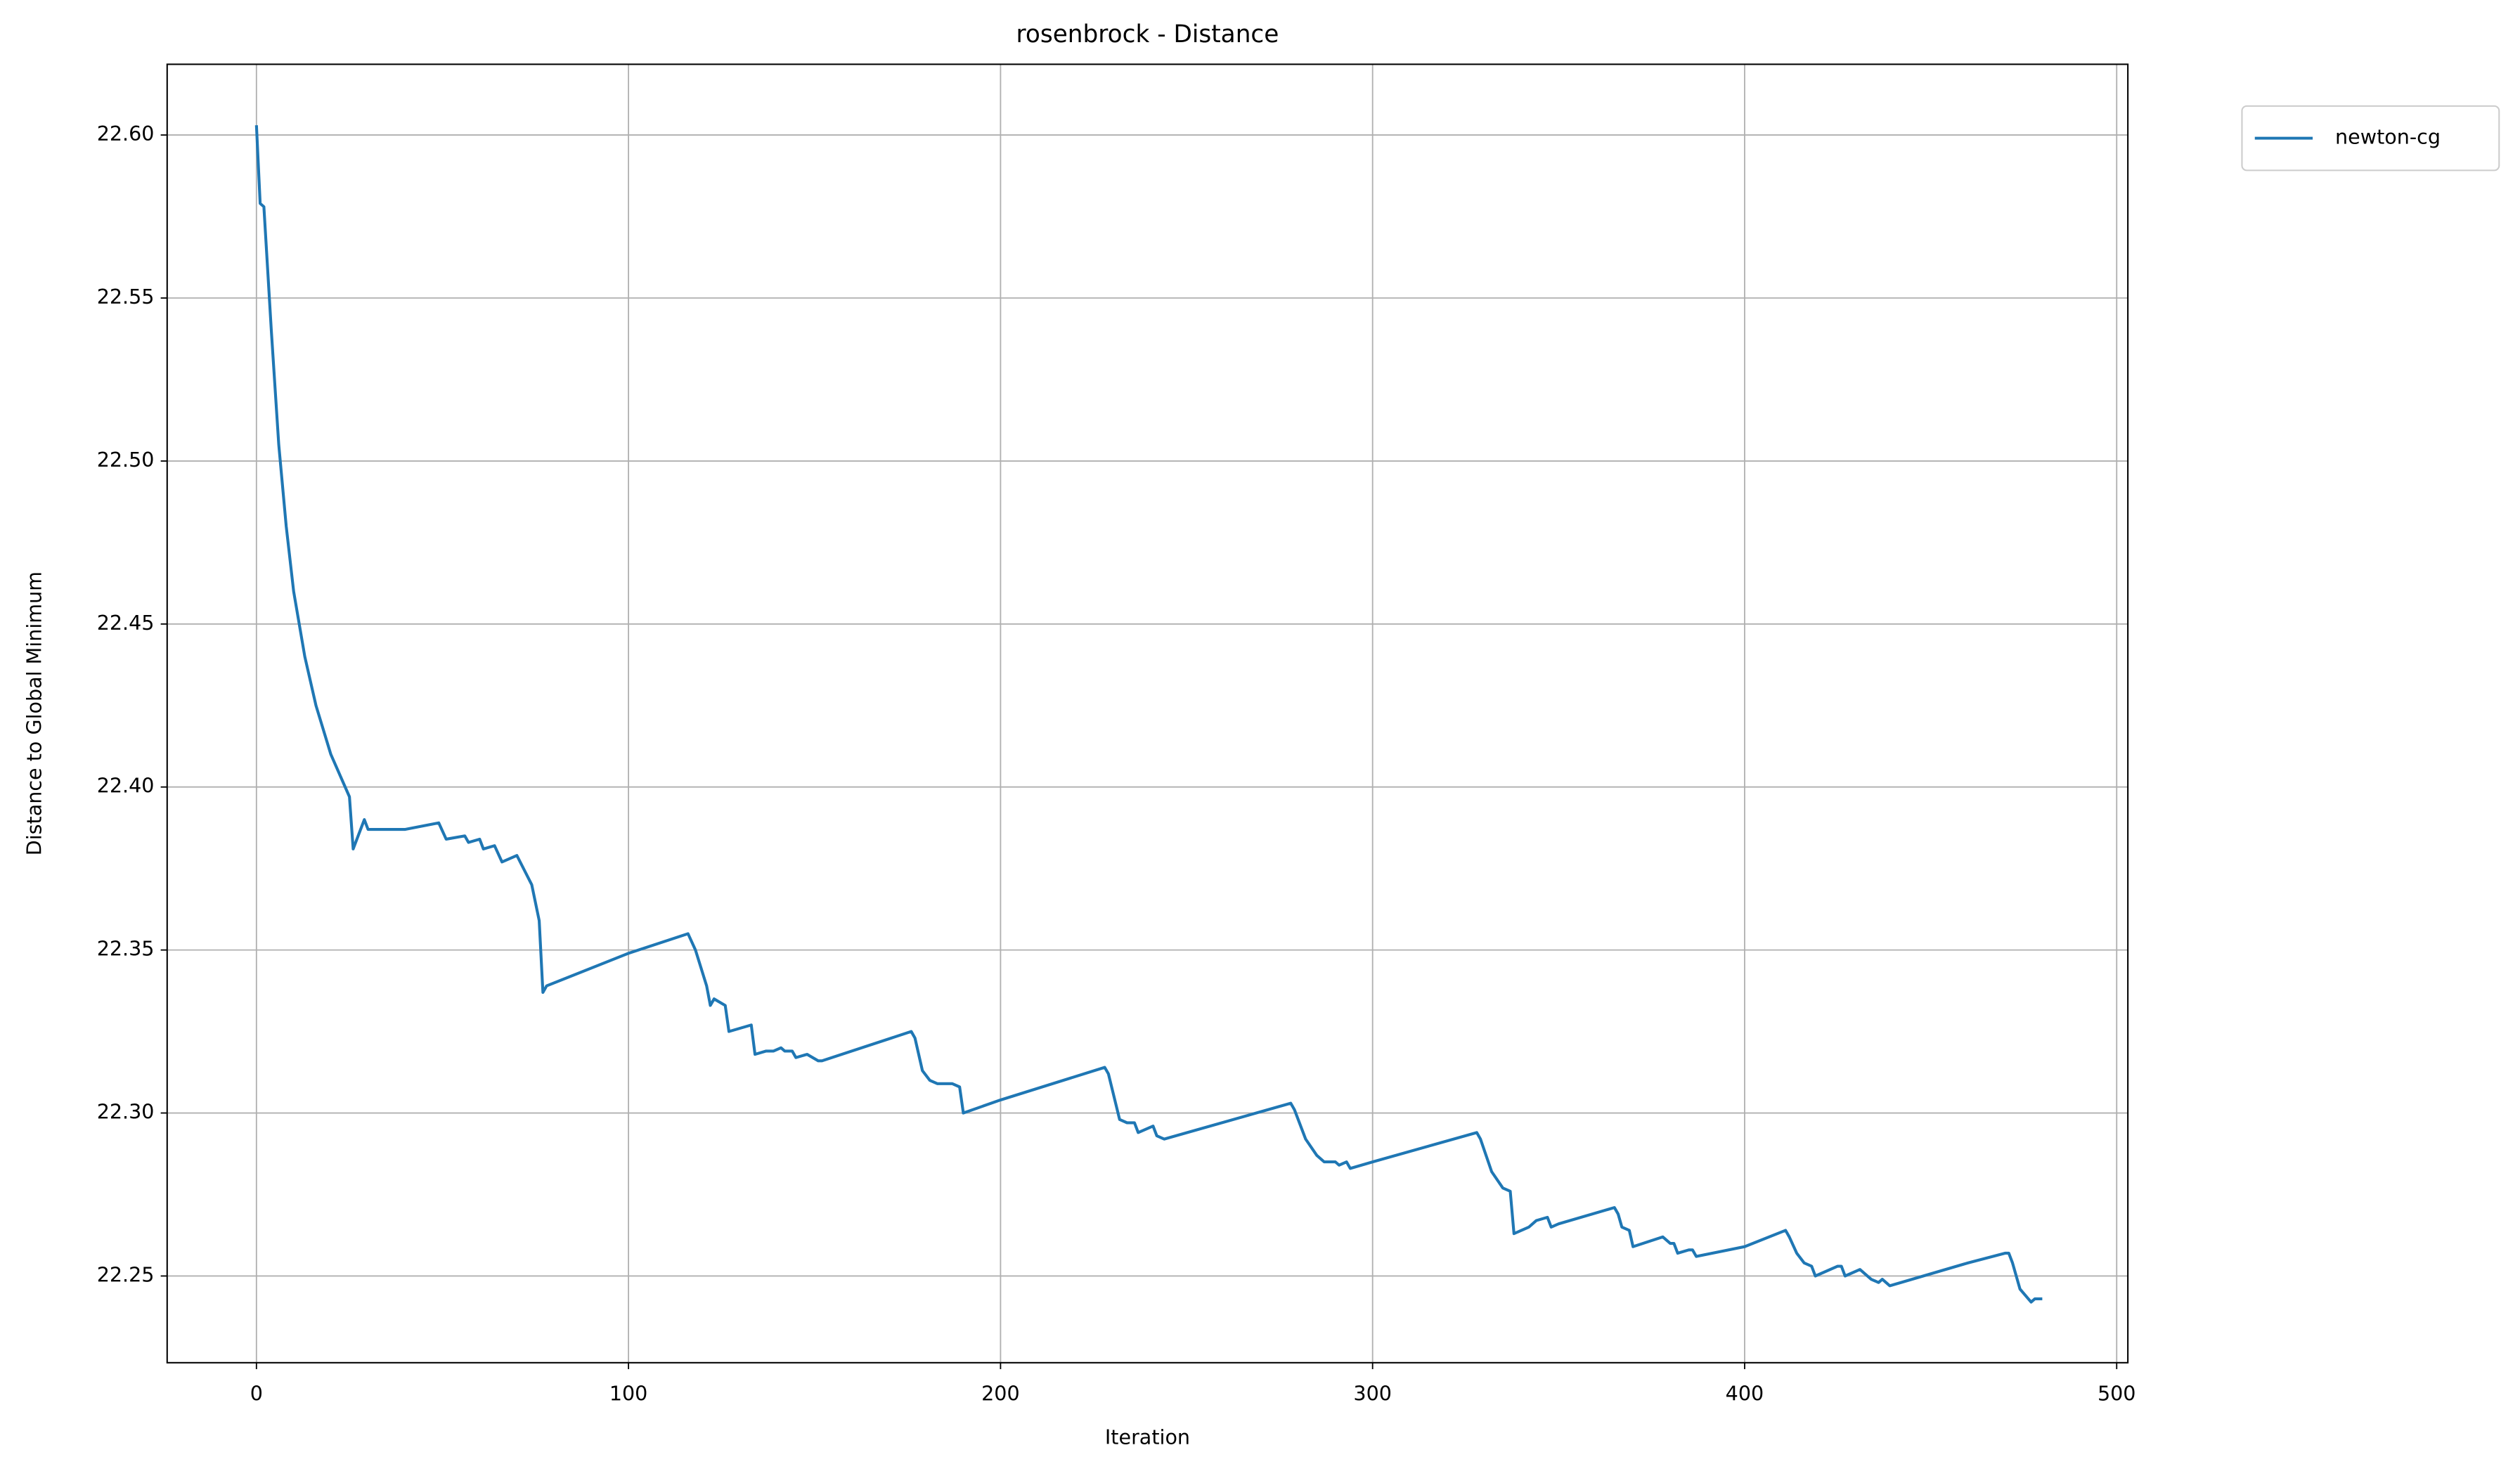 This screenshot has width=2520, height=1476. What do you see at coordinates (256, 1394) in the screenshot?
I see `x-tick-label: 0` at bounding box center [256, 1394].